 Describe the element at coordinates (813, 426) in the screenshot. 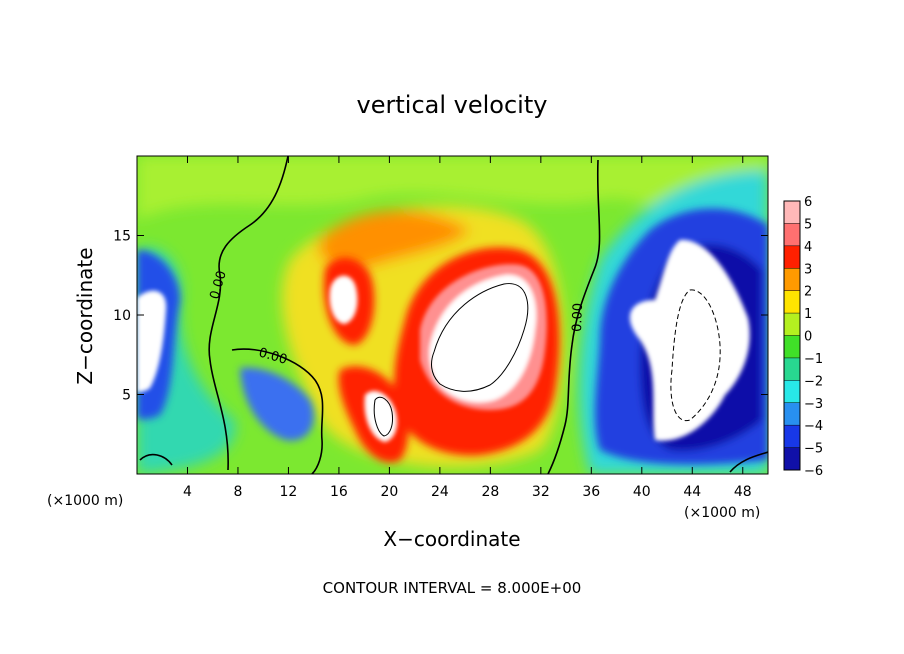

I see `colorbar-label: −4` at that location.